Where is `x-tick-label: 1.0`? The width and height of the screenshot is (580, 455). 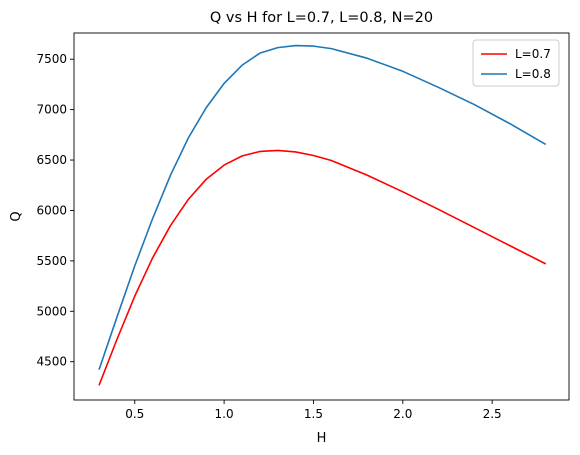
x-tick-label: 1.0 is located at coordinates (224, 414).